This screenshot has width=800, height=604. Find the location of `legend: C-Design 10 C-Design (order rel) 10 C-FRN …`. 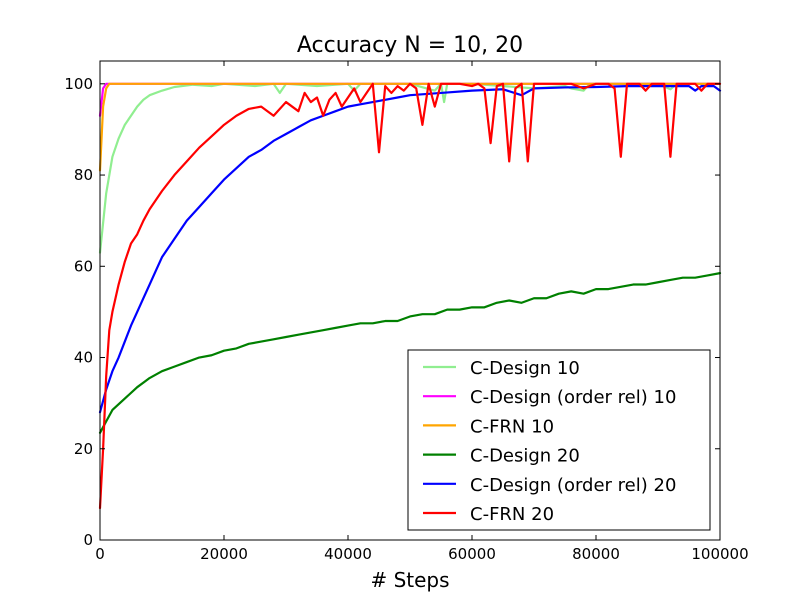

legend: C-Design 10 C-Design (order rel) 10 C-FRN … is located at coordinates (559, 440).